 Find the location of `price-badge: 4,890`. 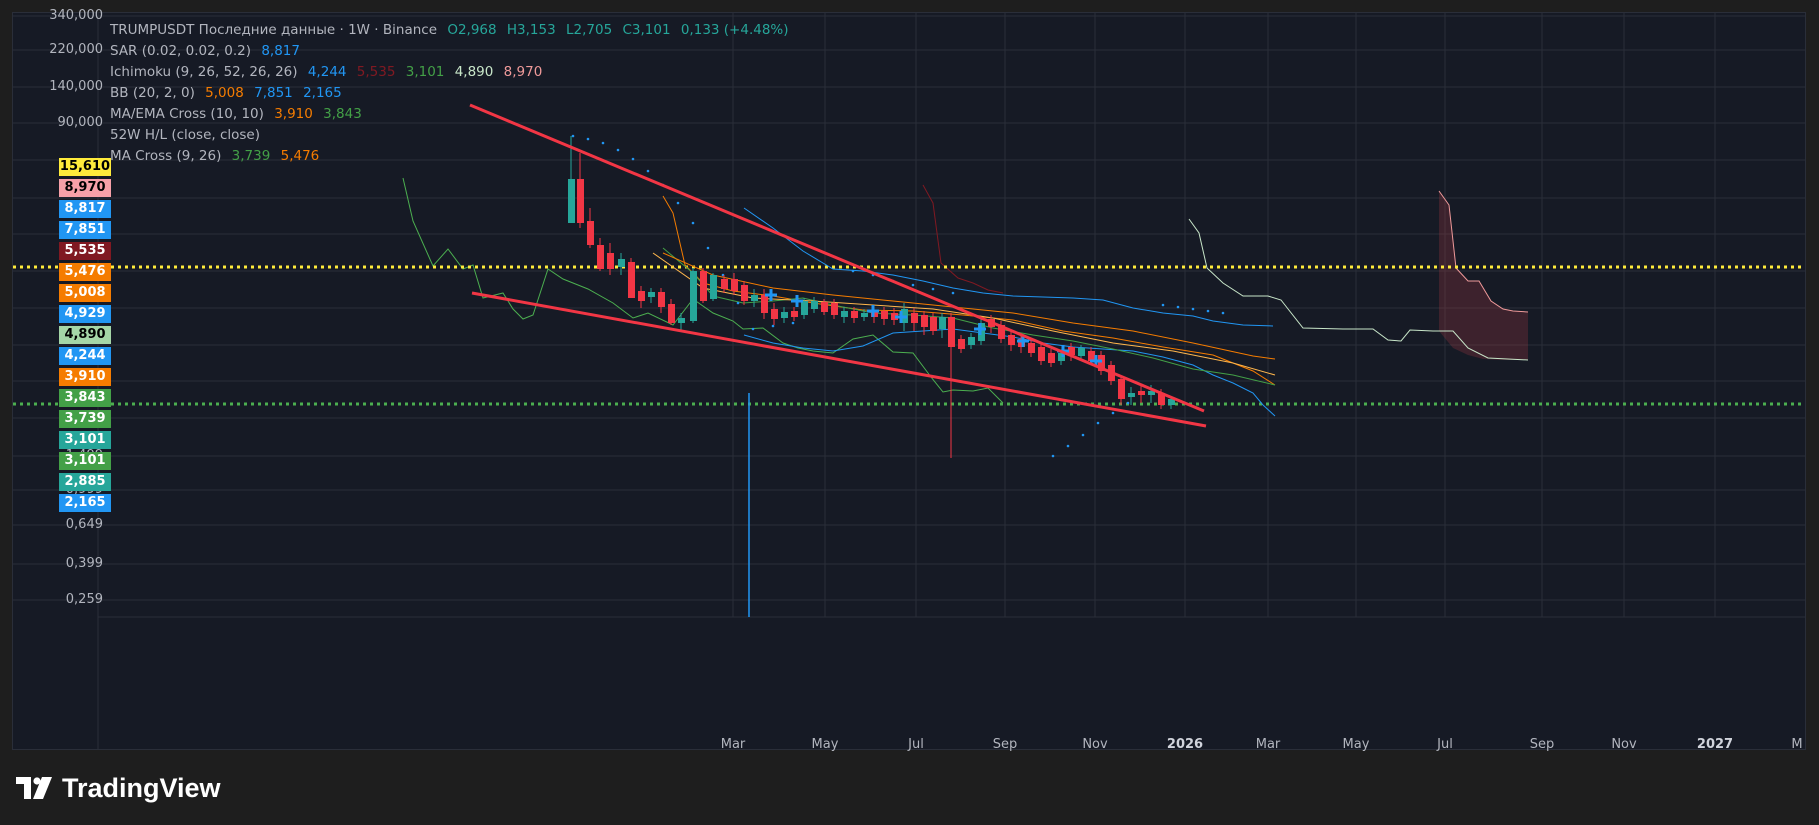

price-badge: 4,890 is located at coordinates (85, 335).